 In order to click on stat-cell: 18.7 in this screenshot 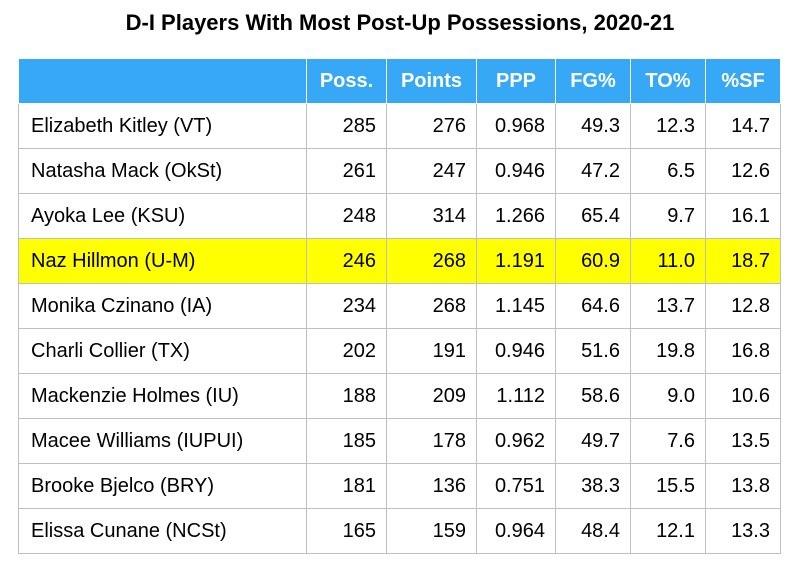, I will do `click(743, 261)`.